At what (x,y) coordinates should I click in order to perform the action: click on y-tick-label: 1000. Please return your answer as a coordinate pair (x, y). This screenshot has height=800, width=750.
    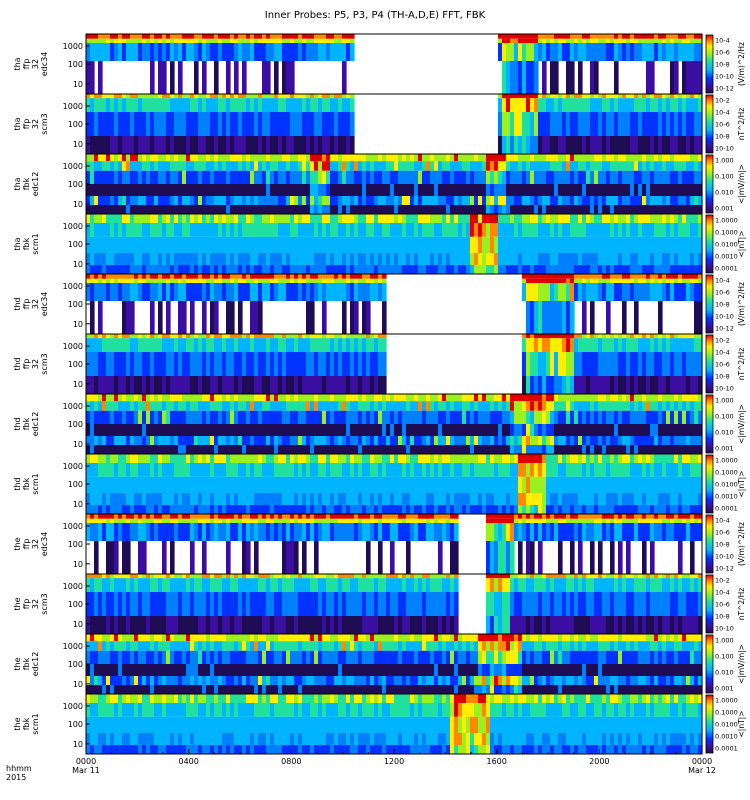
    Looking at the image, I should click on (73, 346).